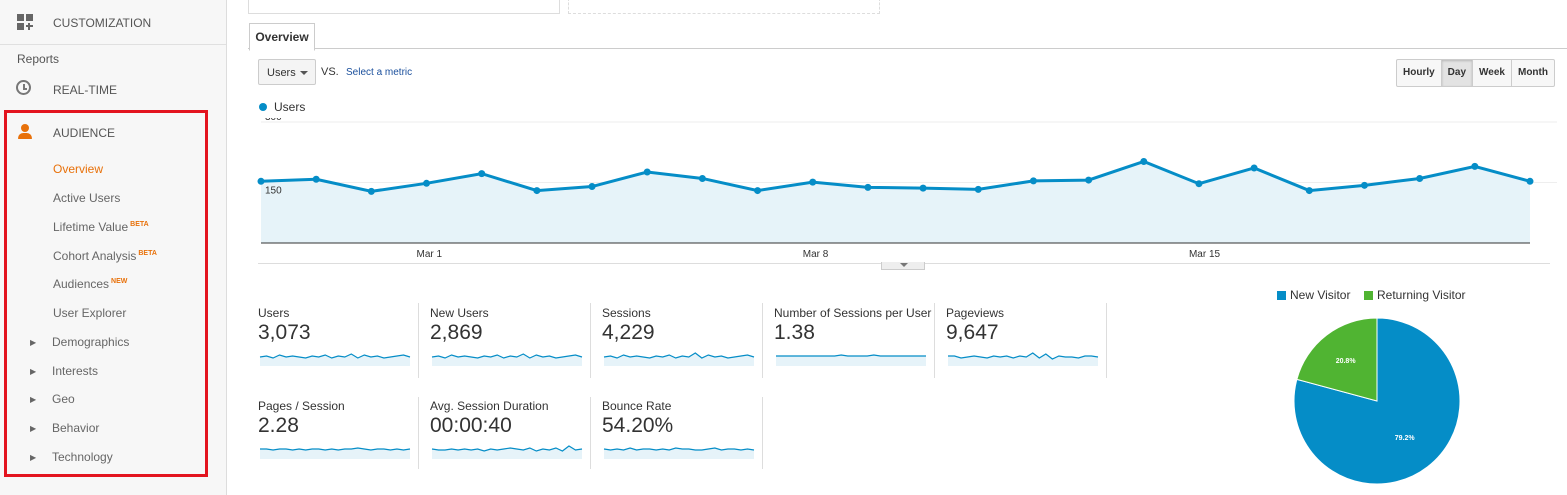 The height and width of the screenshot is (495, 1567). Describe the element at coordinates (637, 406) in the screenshot. I see `metric-name: Bounce Rate` at that location.